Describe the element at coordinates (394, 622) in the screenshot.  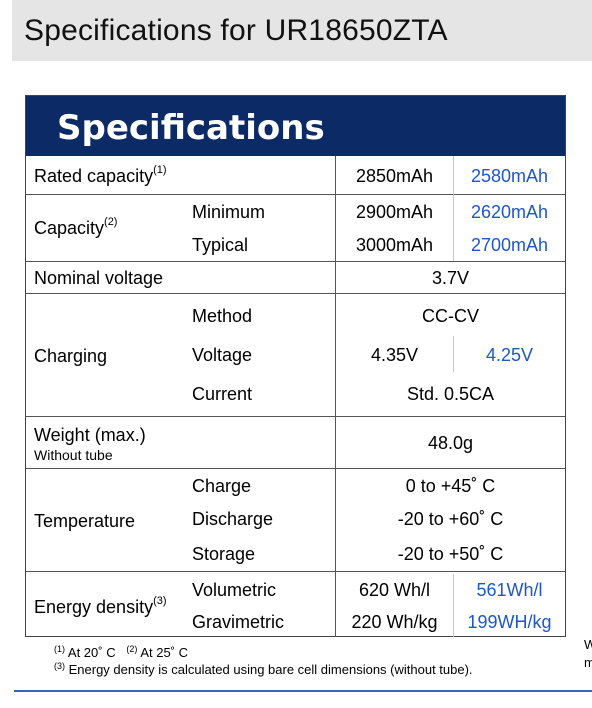
I see `energy-gravimetric-value: 220 Wh/kg` at that location.